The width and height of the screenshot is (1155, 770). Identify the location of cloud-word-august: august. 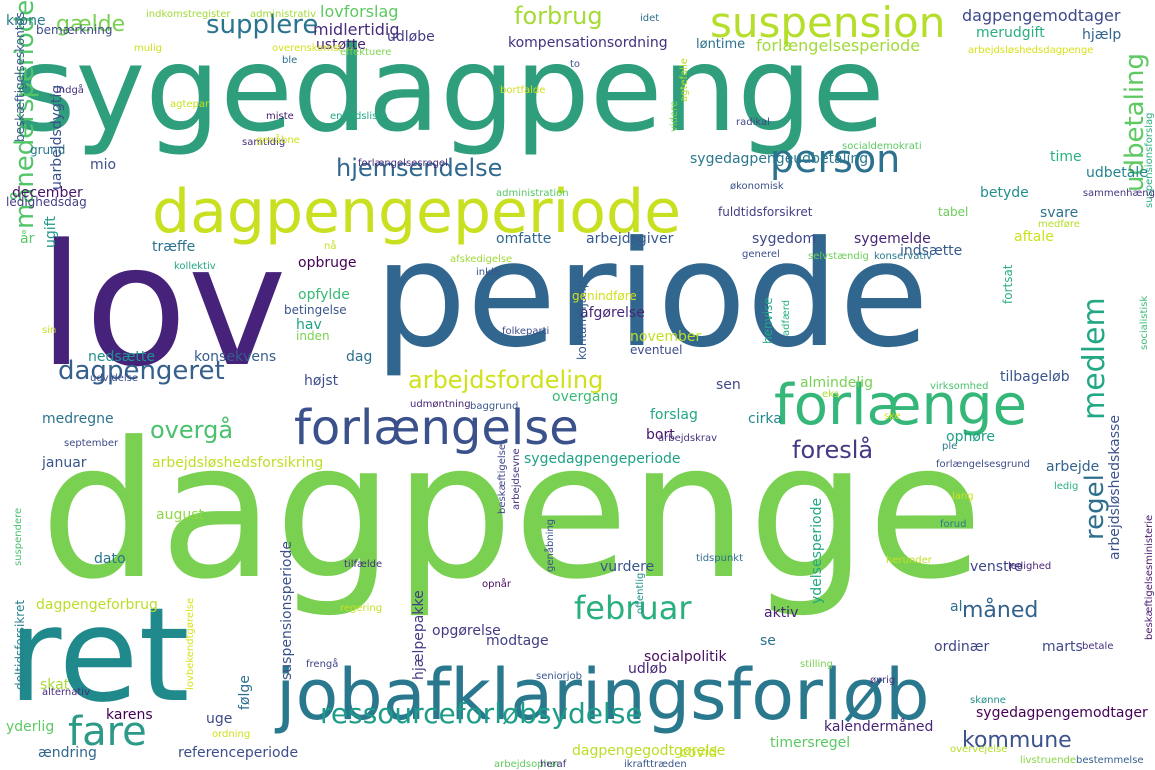
(180, 515).